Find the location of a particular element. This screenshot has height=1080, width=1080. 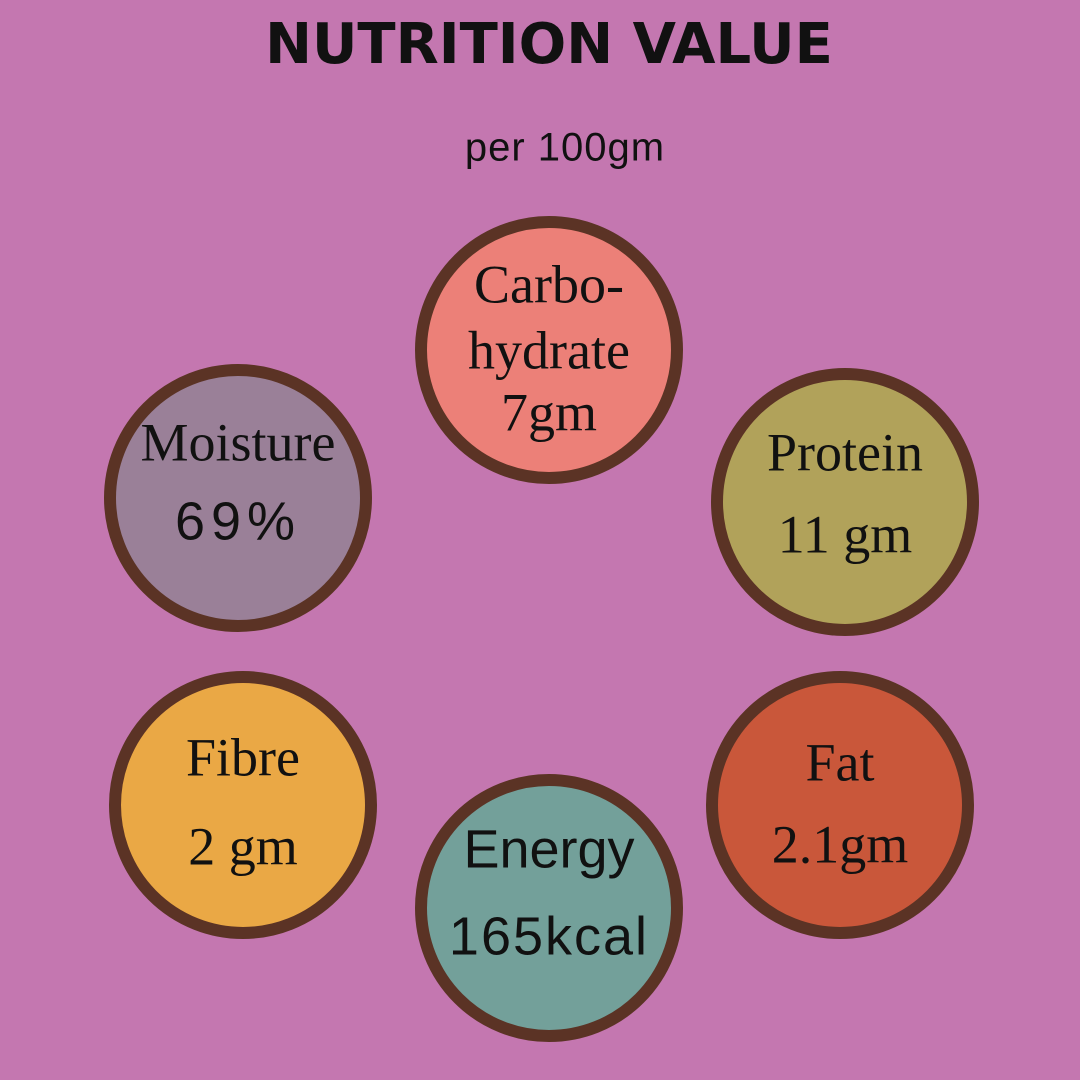

nutrient-label: Moisture is located at coordinates (238, 442).